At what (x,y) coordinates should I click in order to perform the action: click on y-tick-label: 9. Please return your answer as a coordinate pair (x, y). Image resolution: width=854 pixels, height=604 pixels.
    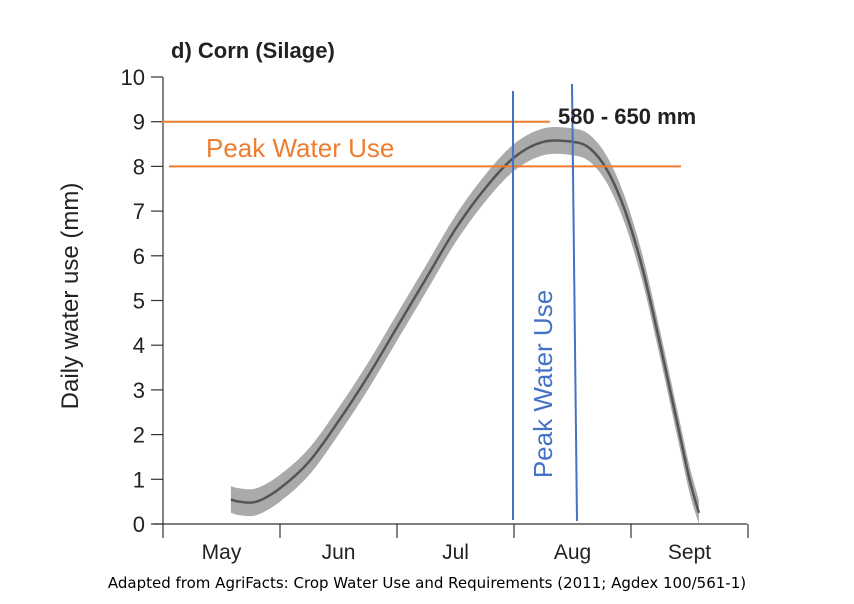
    Looking at the image, I should click on (139, 122).